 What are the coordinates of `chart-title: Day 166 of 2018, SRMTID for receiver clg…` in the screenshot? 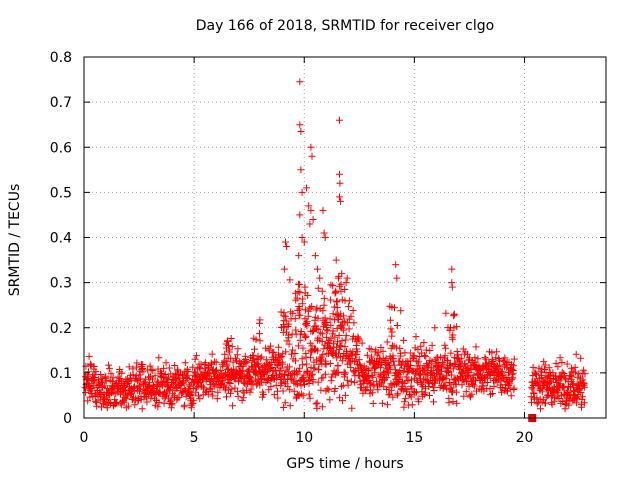 It's located at (345, 26).